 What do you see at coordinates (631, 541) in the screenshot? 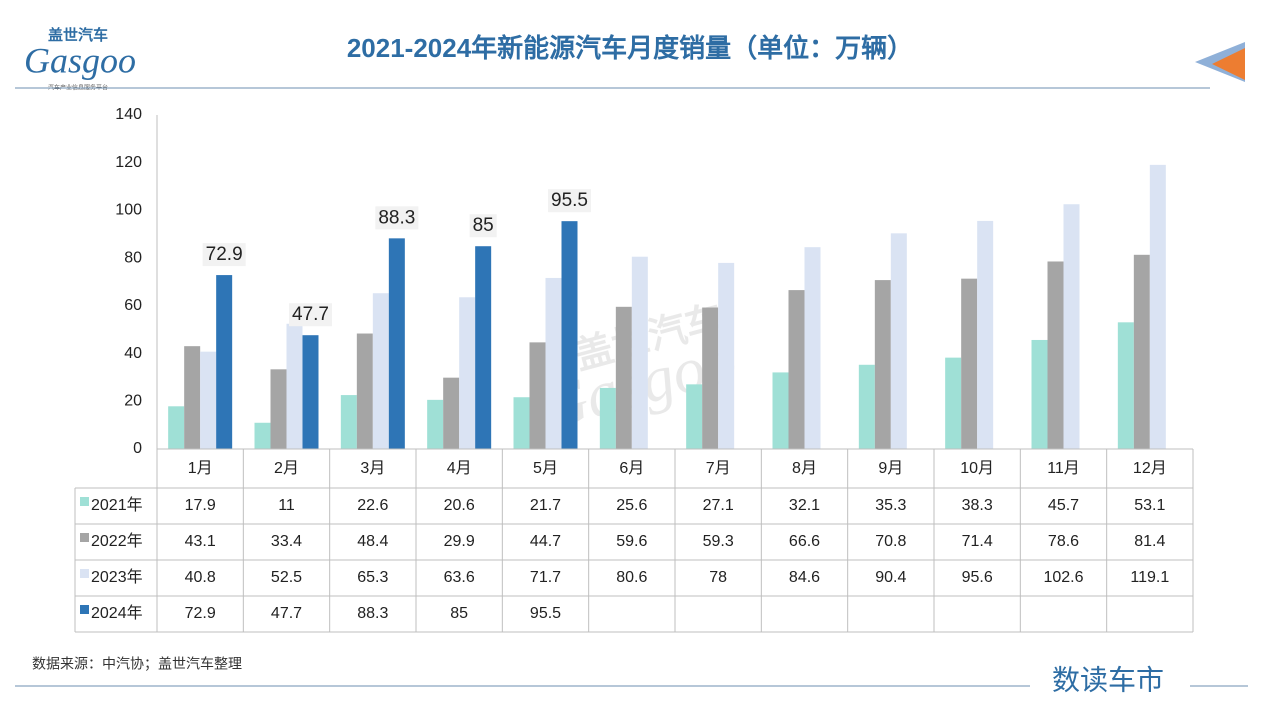
I see `table-cell: 59.6` at bounding box center [631, 541].